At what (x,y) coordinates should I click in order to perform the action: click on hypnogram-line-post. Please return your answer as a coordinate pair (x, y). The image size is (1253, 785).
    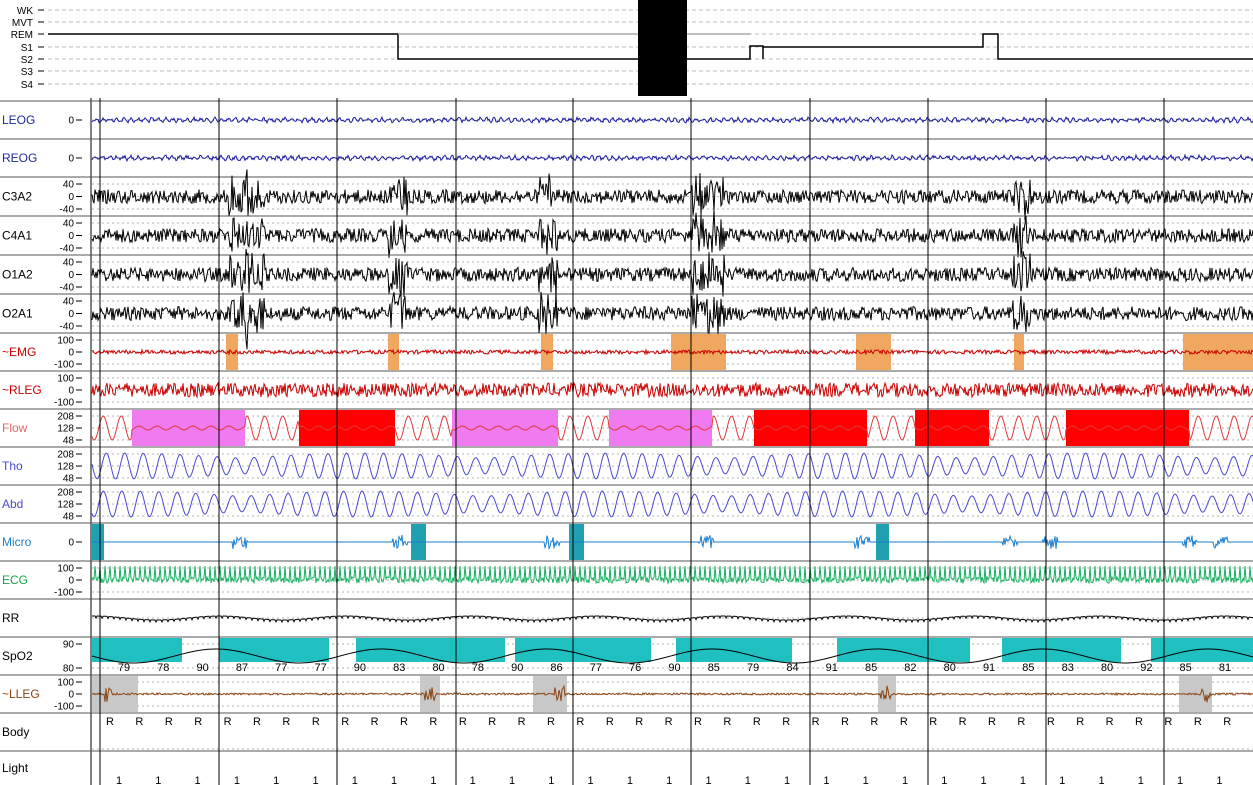
    Looking at the image, I should click on (970, 46).